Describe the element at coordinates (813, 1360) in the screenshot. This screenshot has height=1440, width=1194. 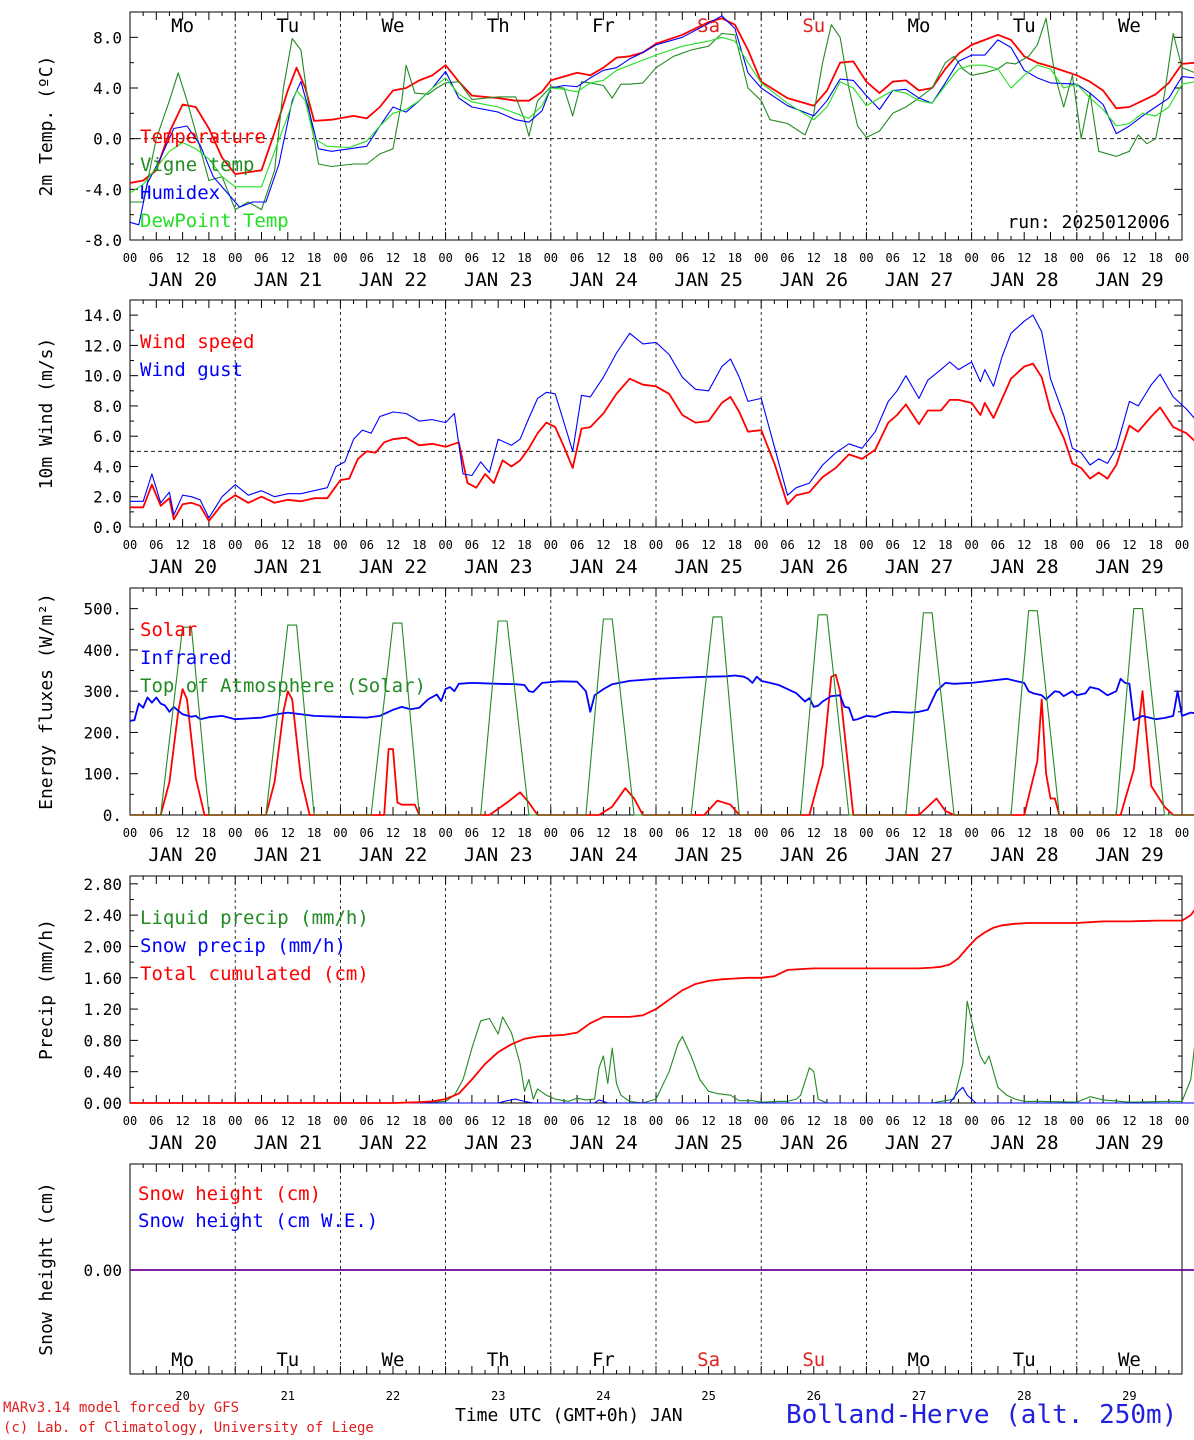
I see `weekday-label: Su` at that location.